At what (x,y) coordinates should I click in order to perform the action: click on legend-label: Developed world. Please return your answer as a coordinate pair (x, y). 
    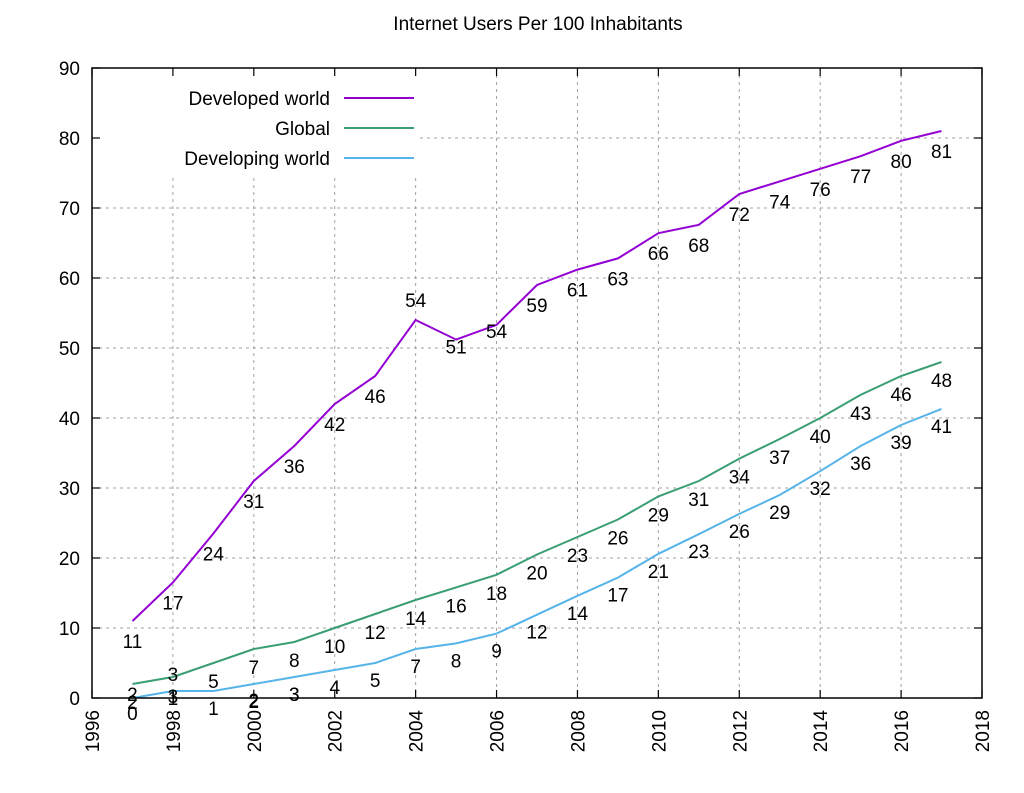
    Looking at the image, I should click on (259, 99).